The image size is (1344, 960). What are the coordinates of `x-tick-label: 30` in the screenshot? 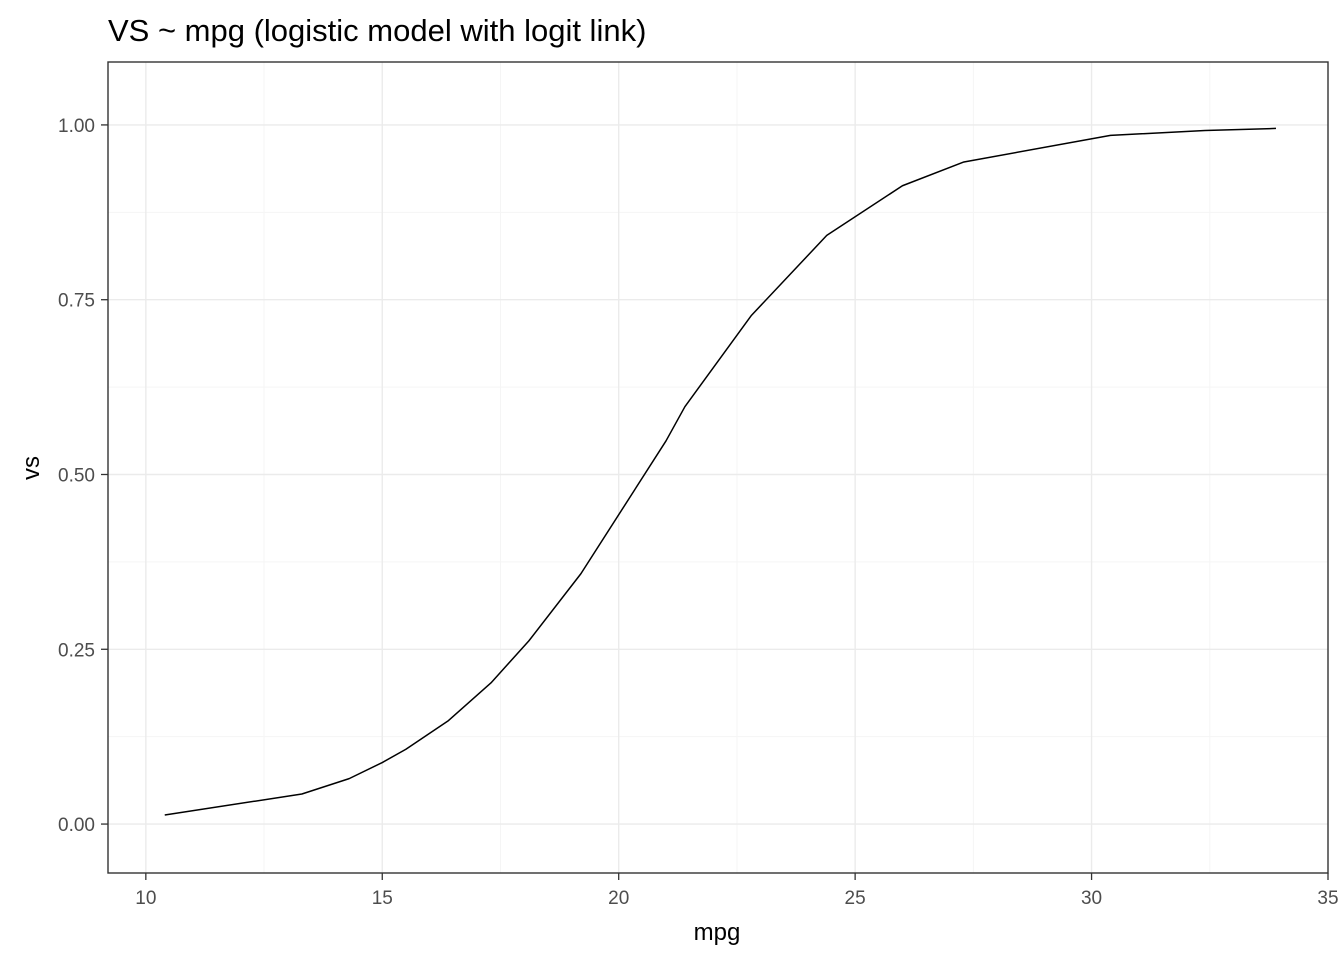 It's located at (1091, 898).